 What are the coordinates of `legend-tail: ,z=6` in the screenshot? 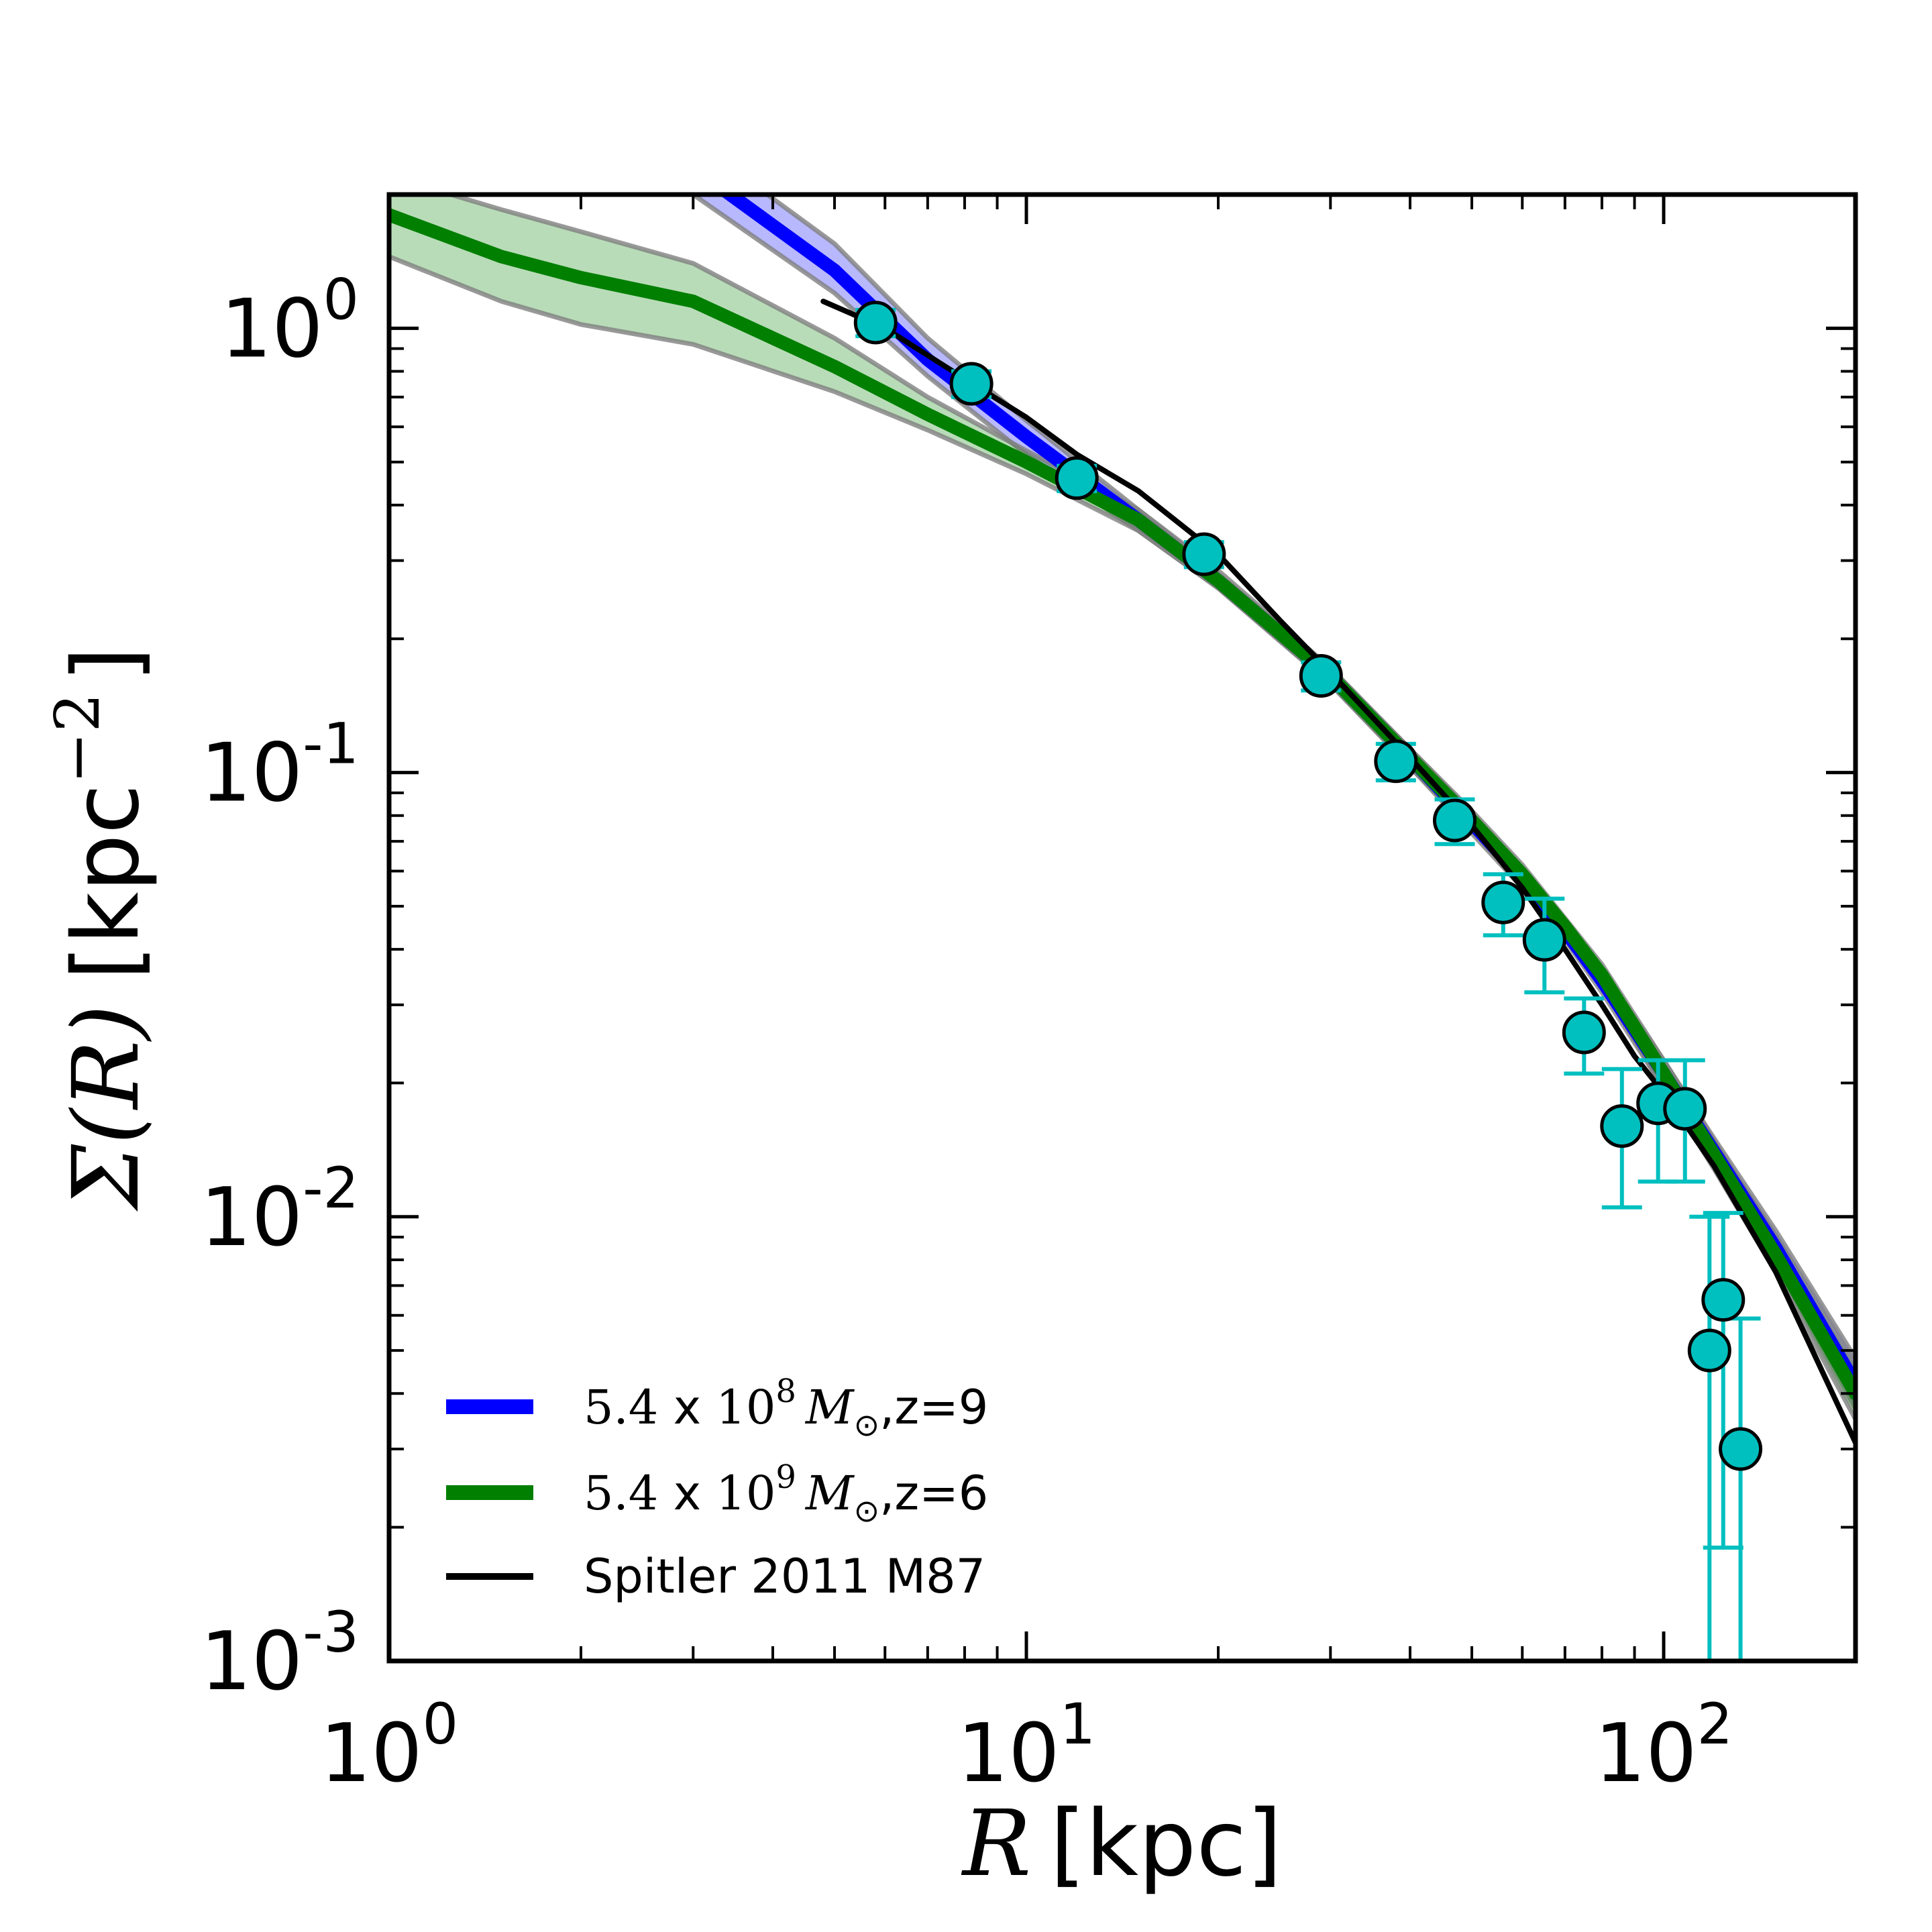 It's located at (933, 1493).